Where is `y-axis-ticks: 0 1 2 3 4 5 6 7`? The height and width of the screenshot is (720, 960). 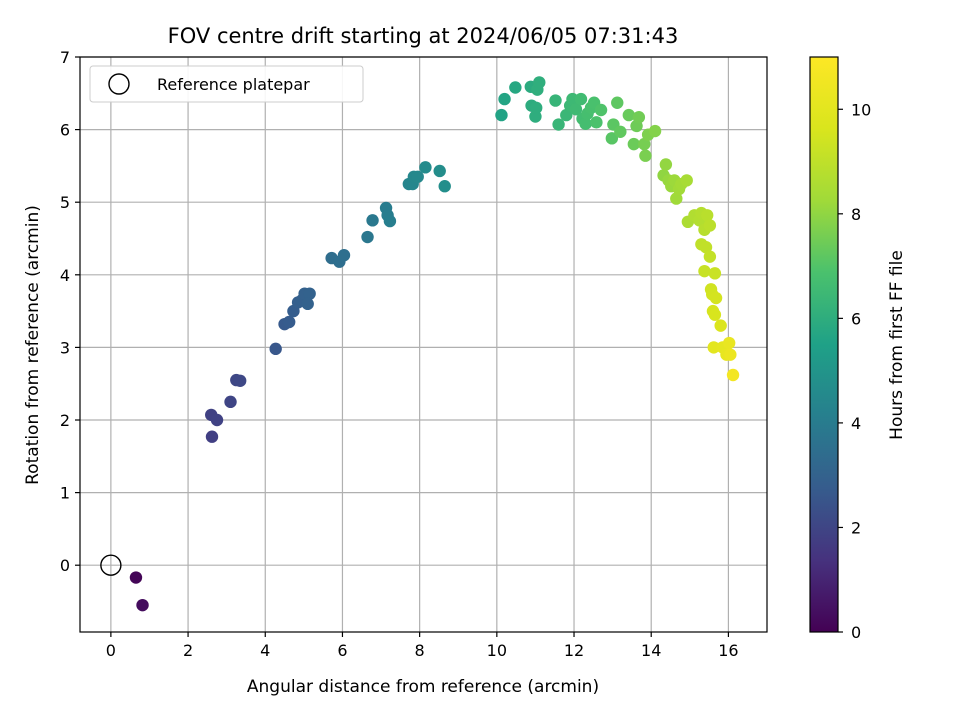 y-axis-ticks: 0 1 2 3 4 5 6 7 is located at coordinates (70, 311).